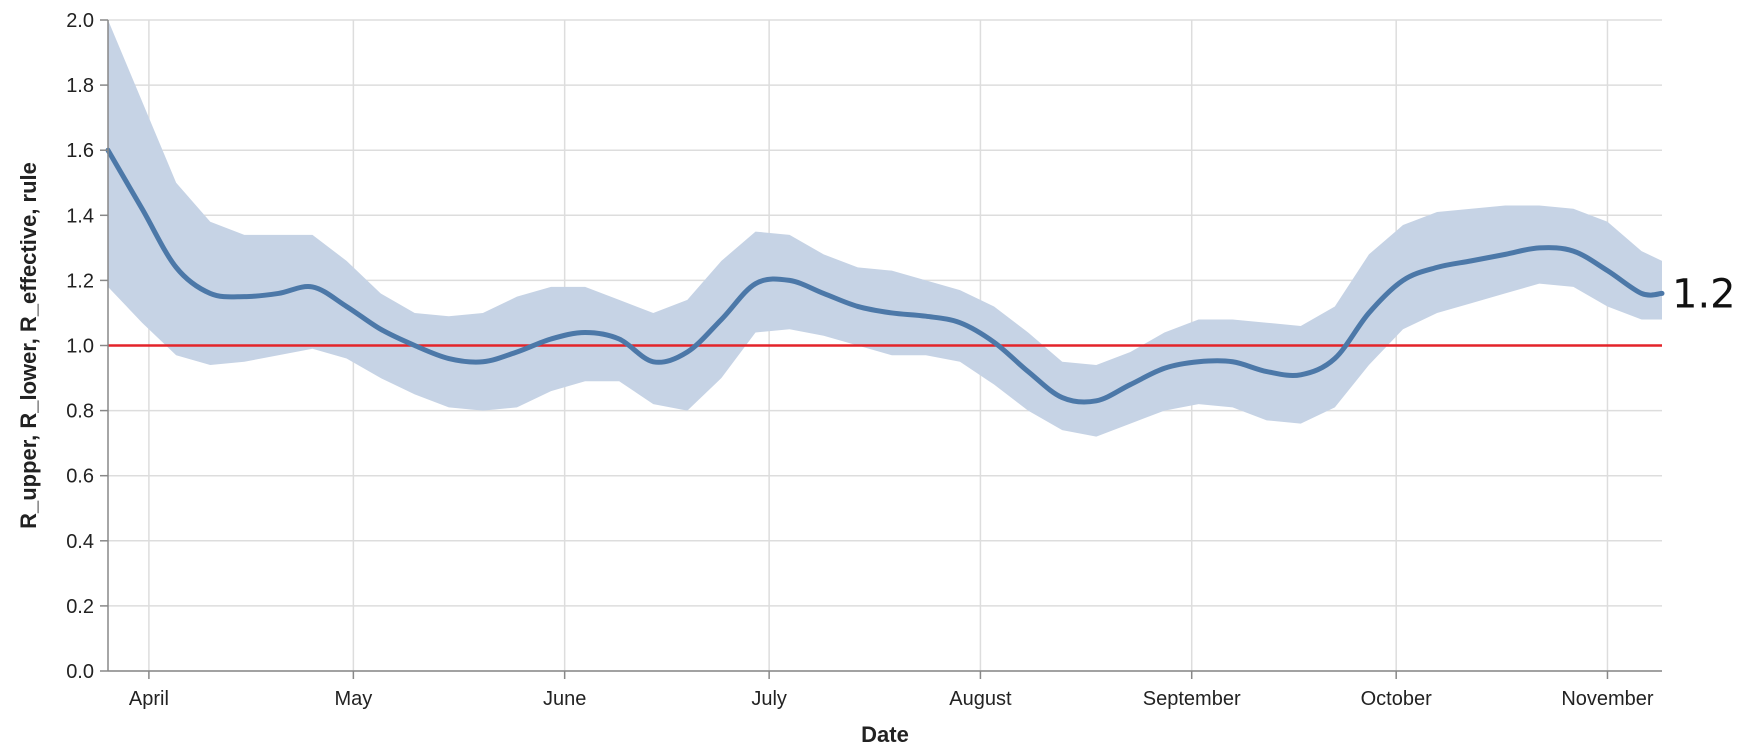 This screenshot has height=751, width=1752. What do you see at coordinates (80, 216) in the screenshot?
I see `y-tick-label: 1.4` at bounding box center [80, 216].